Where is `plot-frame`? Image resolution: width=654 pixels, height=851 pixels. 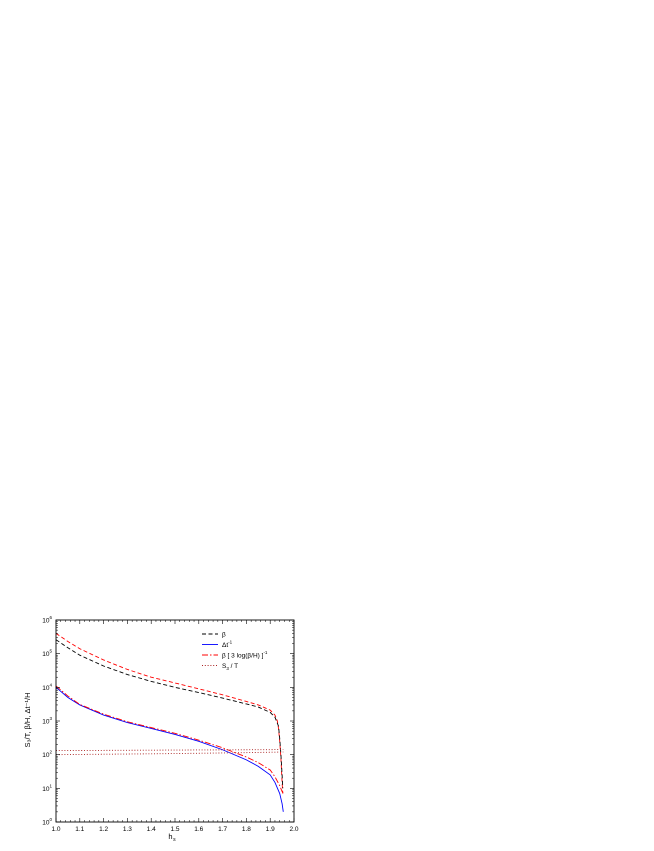 plot-frame is located at coordinates (175, 721).